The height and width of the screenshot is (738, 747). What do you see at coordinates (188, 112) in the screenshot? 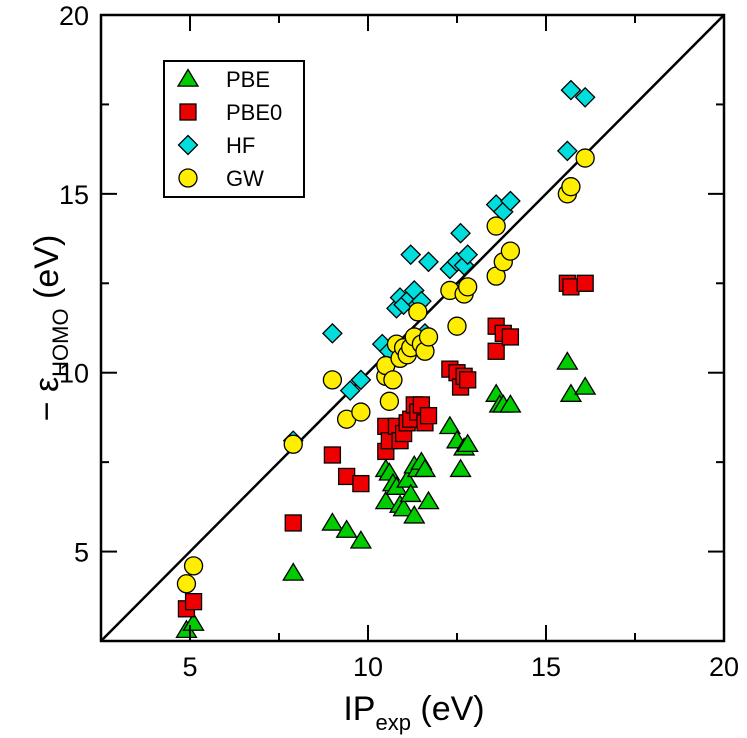
I see `legend-marker-pbe0` at bounding box center [188, 112].